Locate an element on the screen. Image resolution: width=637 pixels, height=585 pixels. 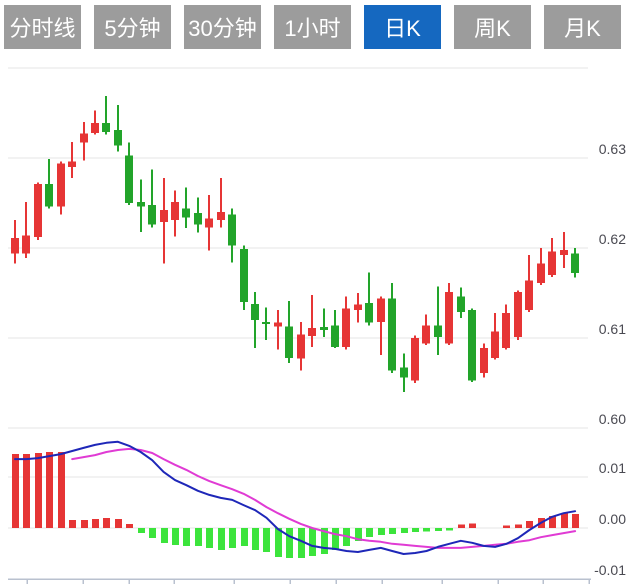
timeframe-tabs: 分时线 5分钟 30分钟 1小时 日K 周K 月K is located at coordinates (312, 27).